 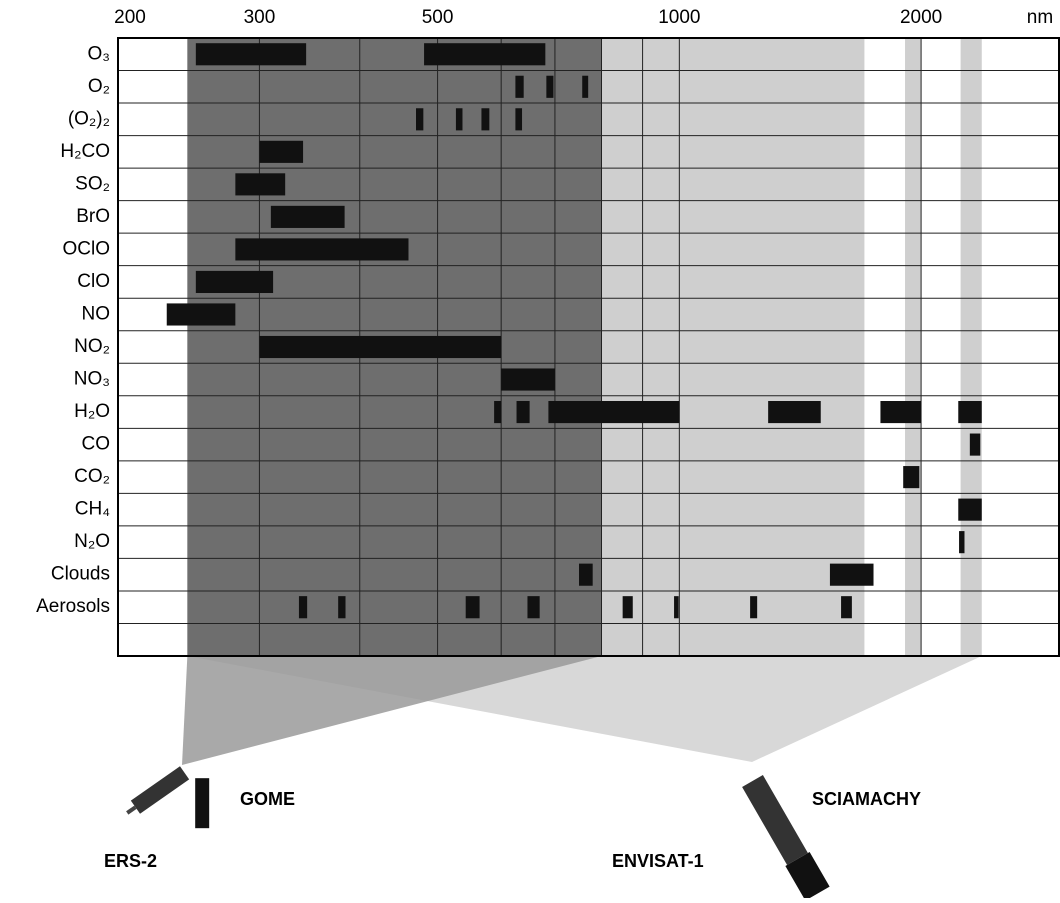 I want to click on row-label: N₂O, so click(x=92, y=541).